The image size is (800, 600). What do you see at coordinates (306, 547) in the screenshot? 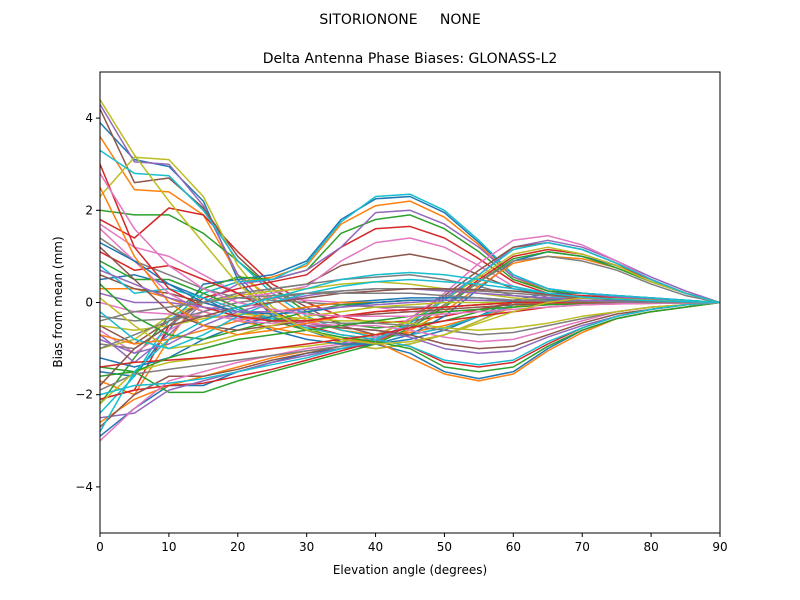
I see `x-tick-label: 30` at bounding box center [306, 547].